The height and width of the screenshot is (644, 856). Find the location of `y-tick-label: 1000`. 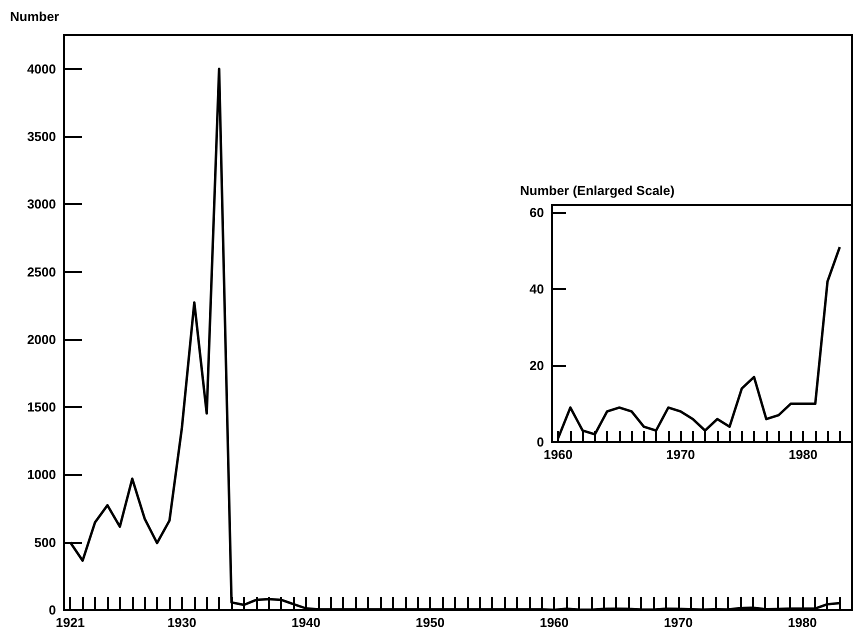

y-tick-label: 1000 is located at coordinates (41, 474).